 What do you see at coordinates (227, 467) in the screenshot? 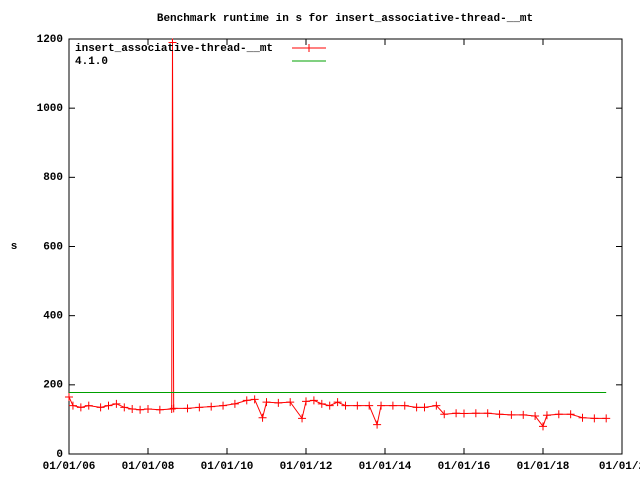
I see `x-tick-label: 01/01/10` at bounding box center [227, 467].